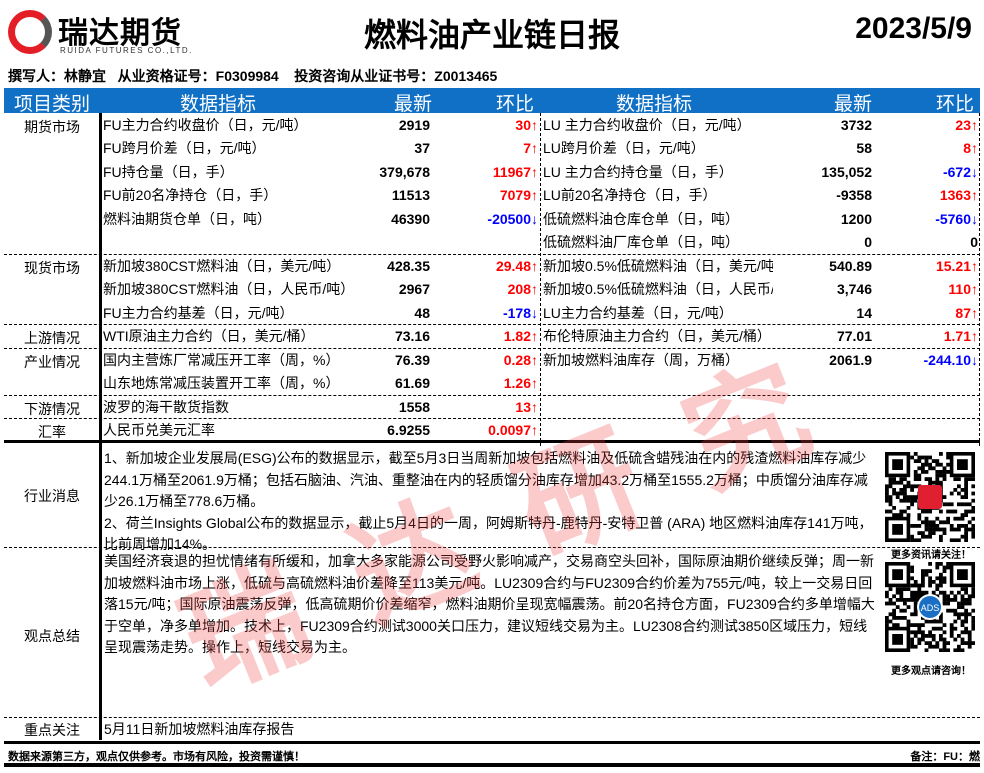  Describe the element at coordinates (408, 430) in the screenshot. I see `indicator-value: 6.9255` at that location.